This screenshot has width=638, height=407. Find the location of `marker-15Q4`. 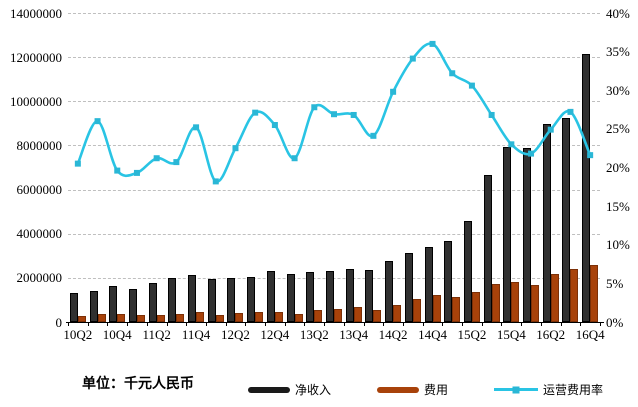

marker-15Q4 is located at coordinates (511, 144).